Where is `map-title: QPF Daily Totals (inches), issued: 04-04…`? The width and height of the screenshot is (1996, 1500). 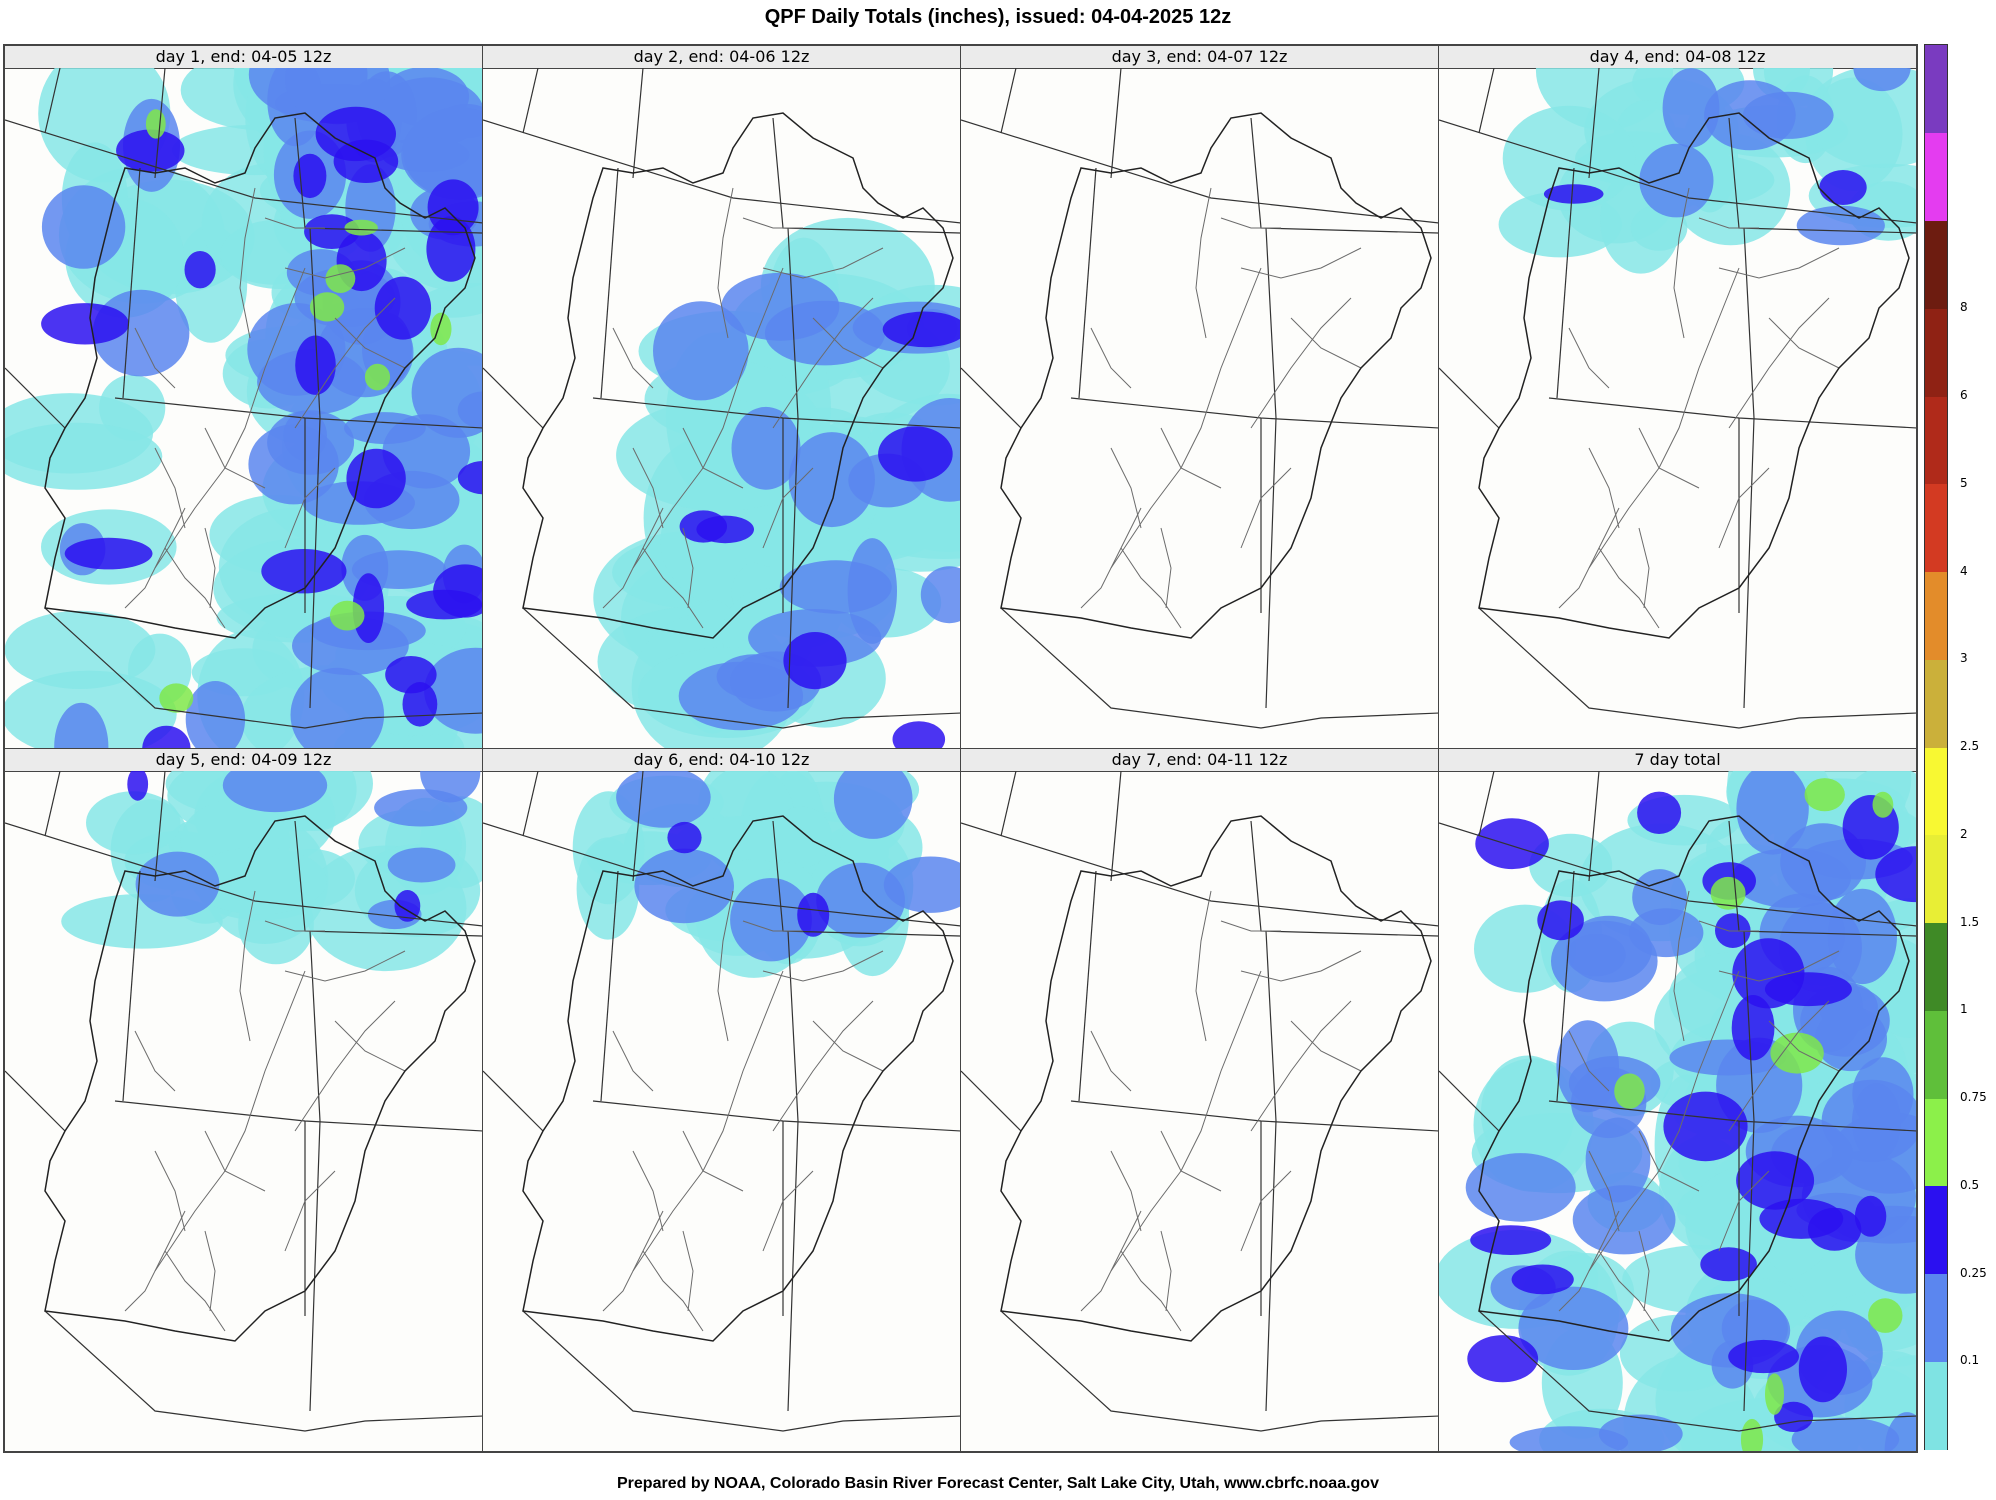 map-title: QPF Daily Totals (inches), issued: 04-04… is located at coordinates (998, 17).